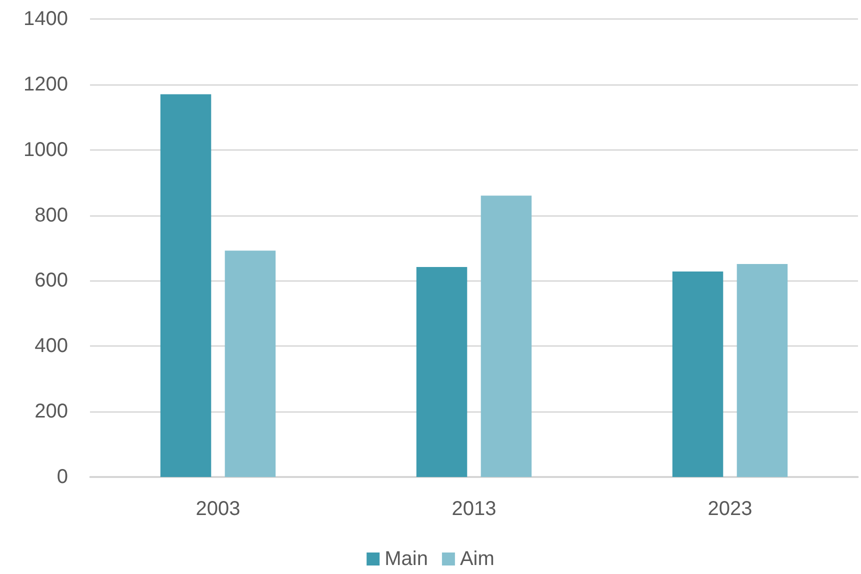  What do you see at coordinates (51, 346) in the screenshot?
I see `y-tick-label: 400` at bounding box center [51, 346].